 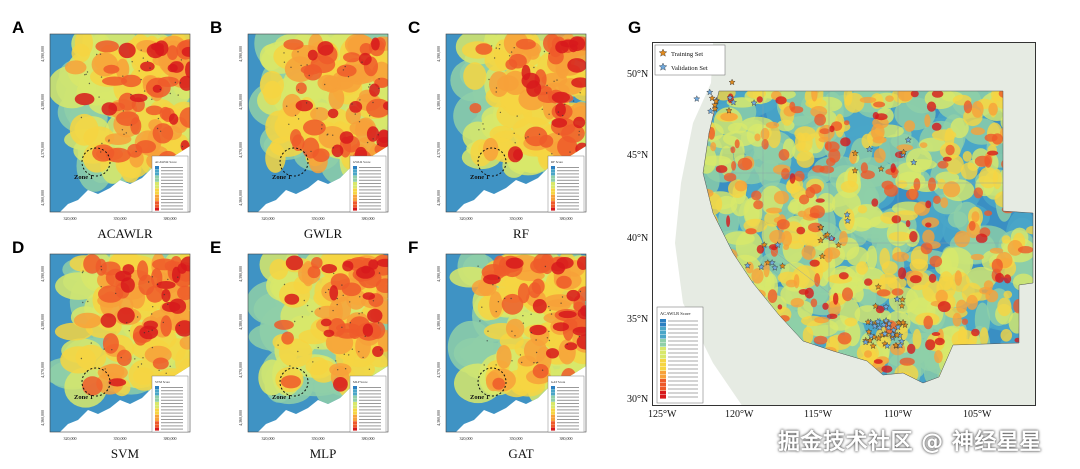 I want to click on score-legend: MLP Score, so click(x=368, y=404).